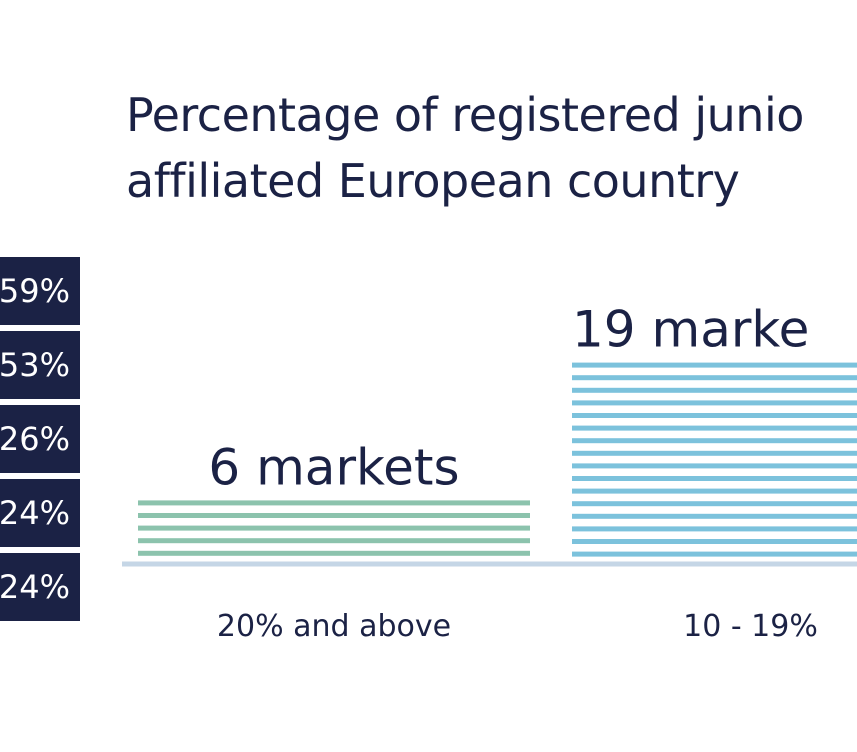  What do you see at coordinates (333, 467) in the screenshot?
I see `bar-value-label: 6 markets` at bounding box center [333, 467].